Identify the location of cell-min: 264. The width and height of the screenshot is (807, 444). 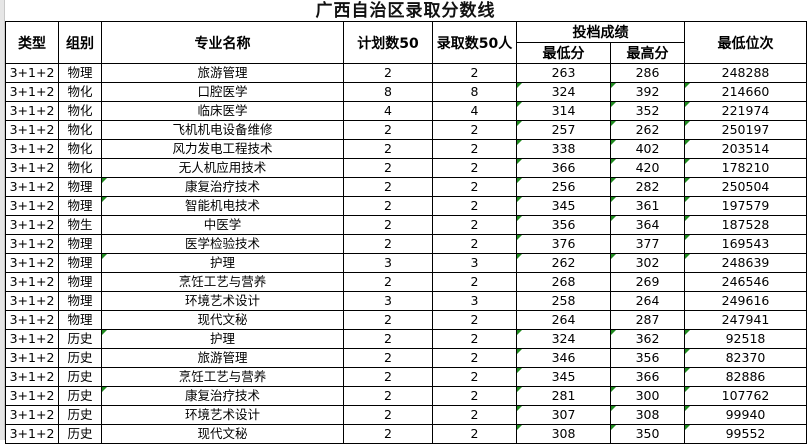
(563, 320).